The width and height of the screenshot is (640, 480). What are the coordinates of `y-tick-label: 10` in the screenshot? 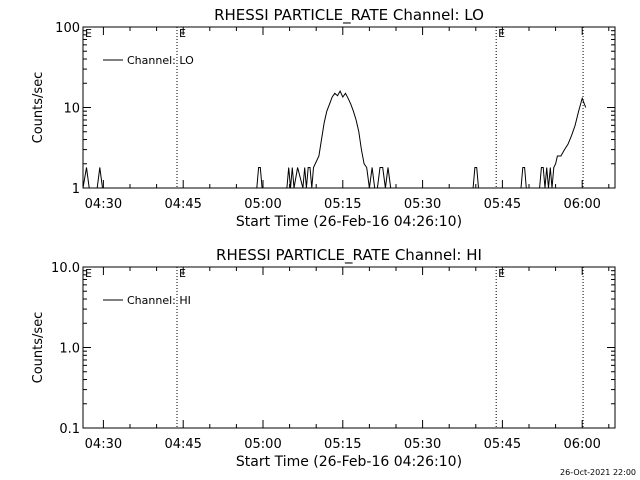 It's located at (71, 109).